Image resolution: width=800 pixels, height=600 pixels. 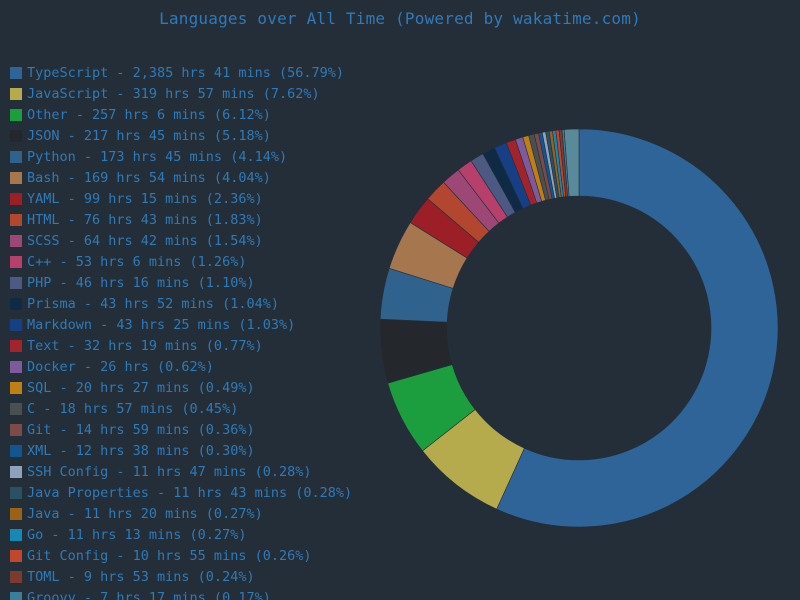 I want to click on legend-label: XML - 12 hrs 38 mins (0.30%), so click(x=141, y=450).